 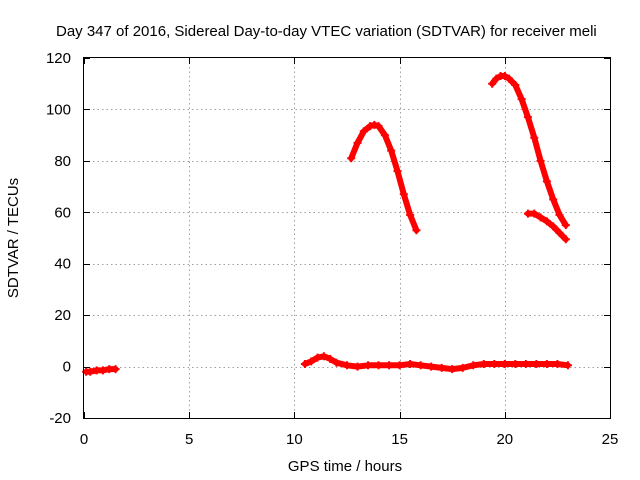 What do you see at coordinates (62, 315) in the screenshot?
I see `y-tick-label: 20` at bounding box center [62, 315].